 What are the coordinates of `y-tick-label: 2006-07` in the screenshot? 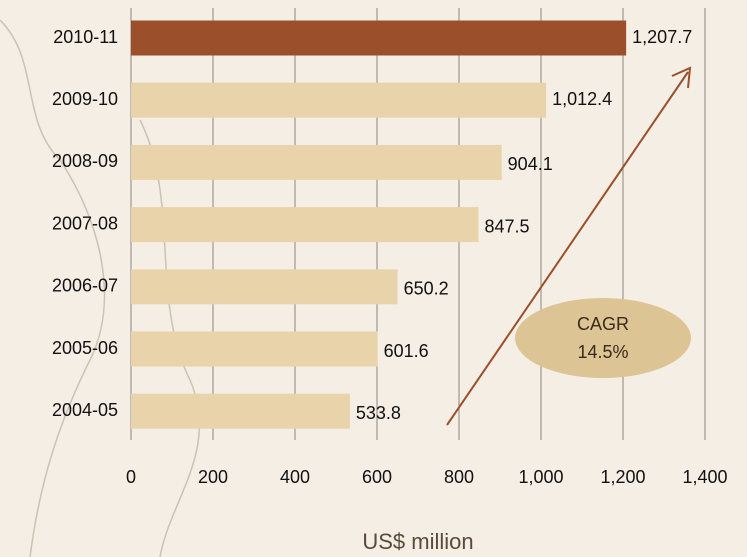 It's located at (85, 286).